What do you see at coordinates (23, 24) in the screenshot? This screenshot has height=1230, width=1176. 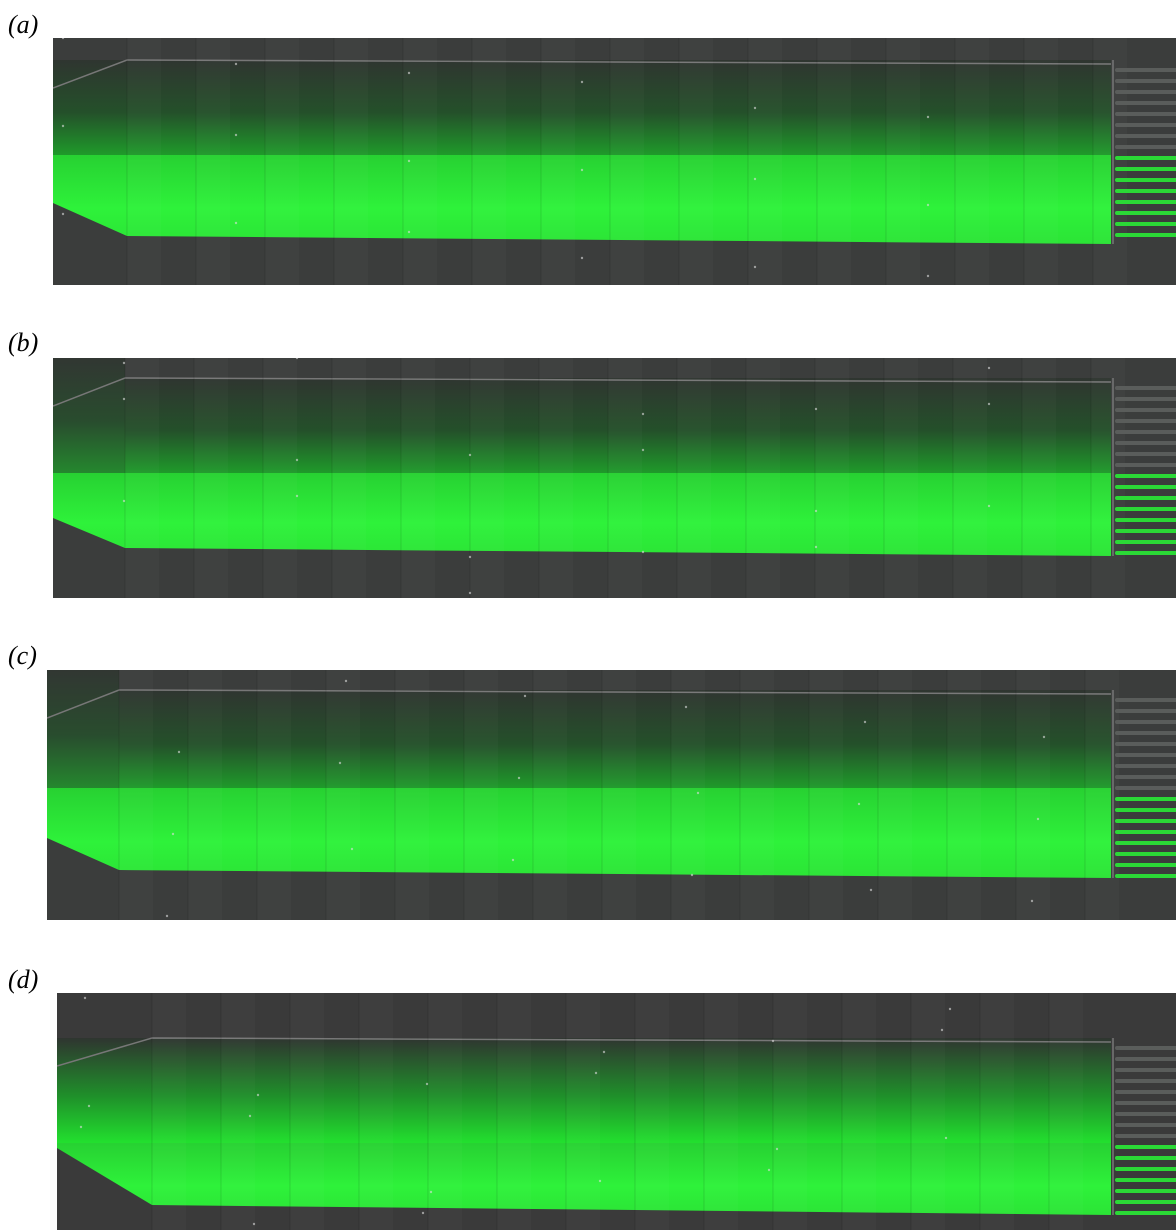 I see `panel-label: (a)` at bounding box center [23, 24].